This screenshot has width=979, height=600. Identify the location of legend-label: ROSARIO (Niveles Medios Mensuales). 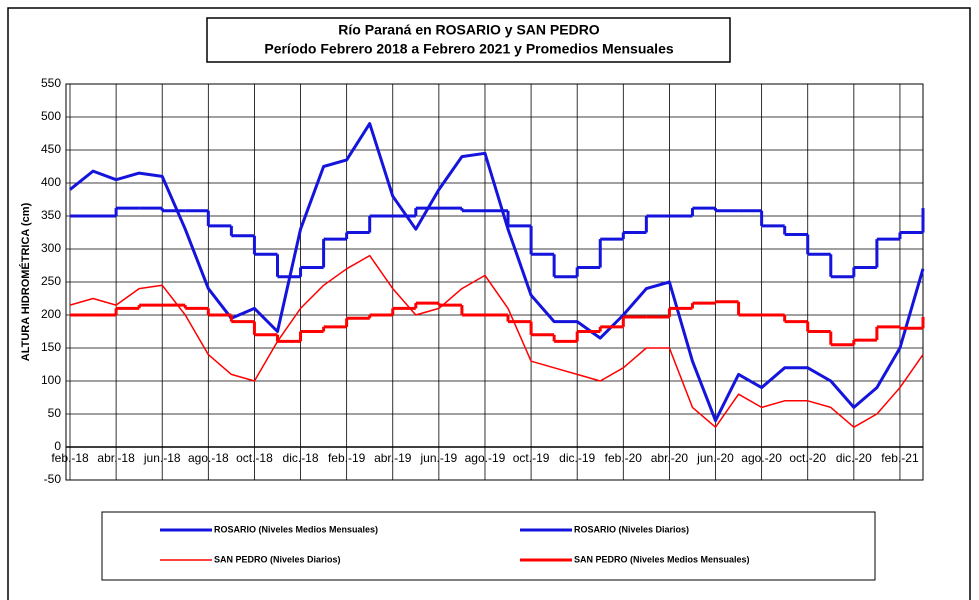
(296, 529).